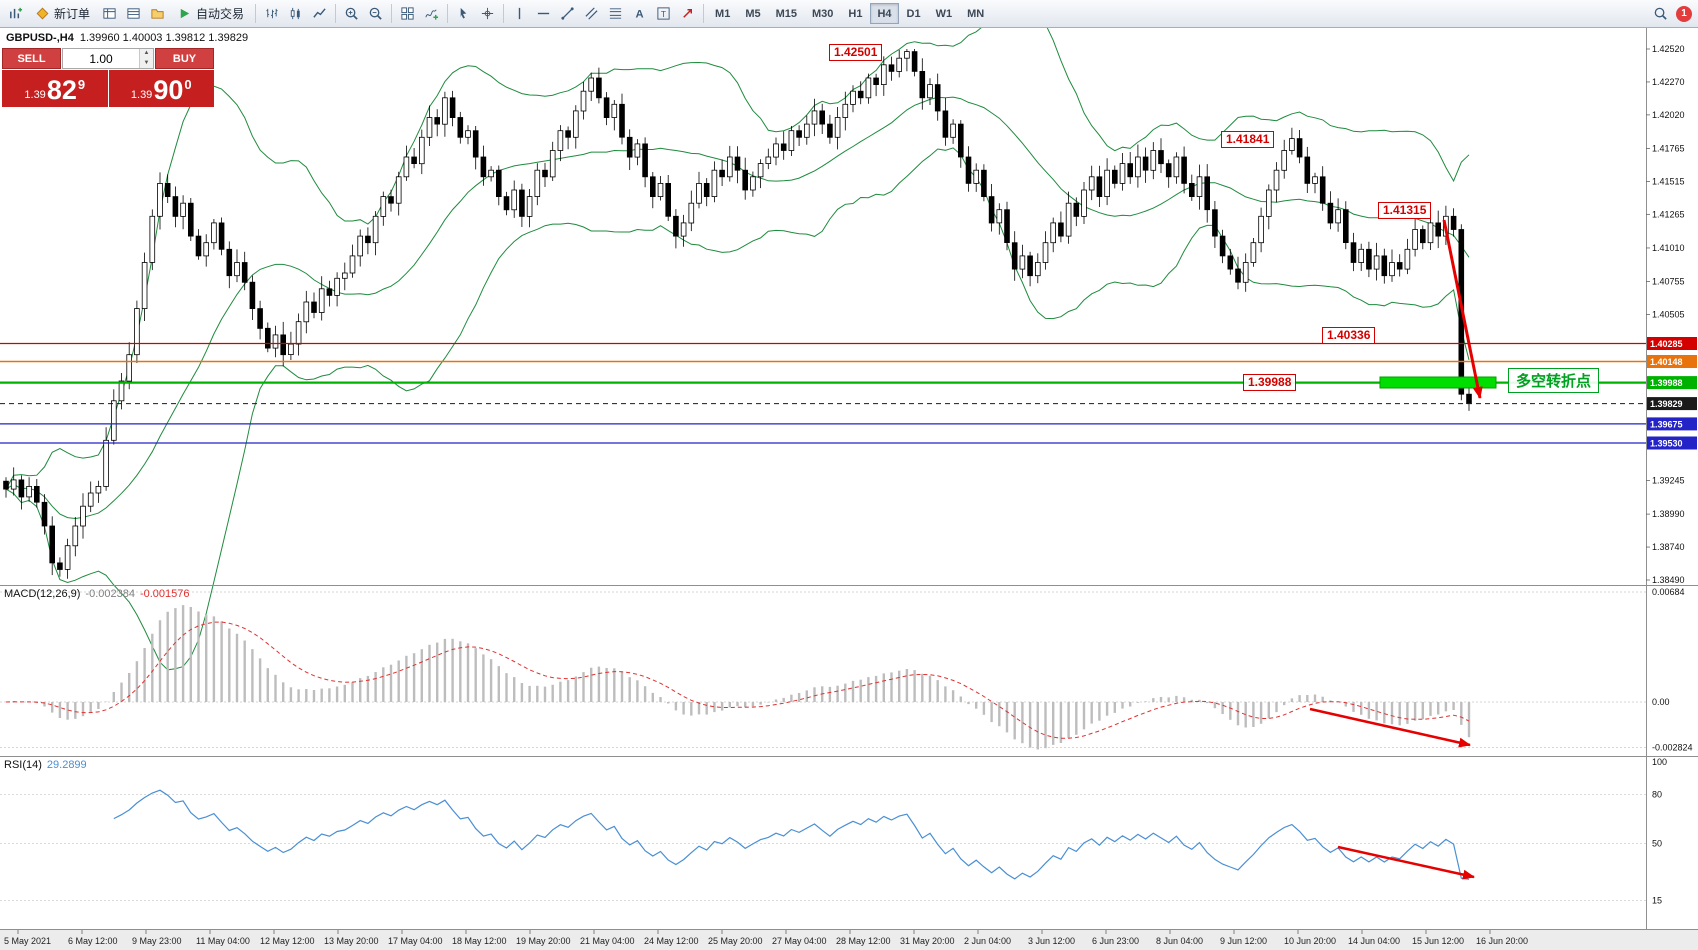  Describe the element at coordinates (146, 54) in the screenshot. I see `lot-increase-button: ▲` at that location.